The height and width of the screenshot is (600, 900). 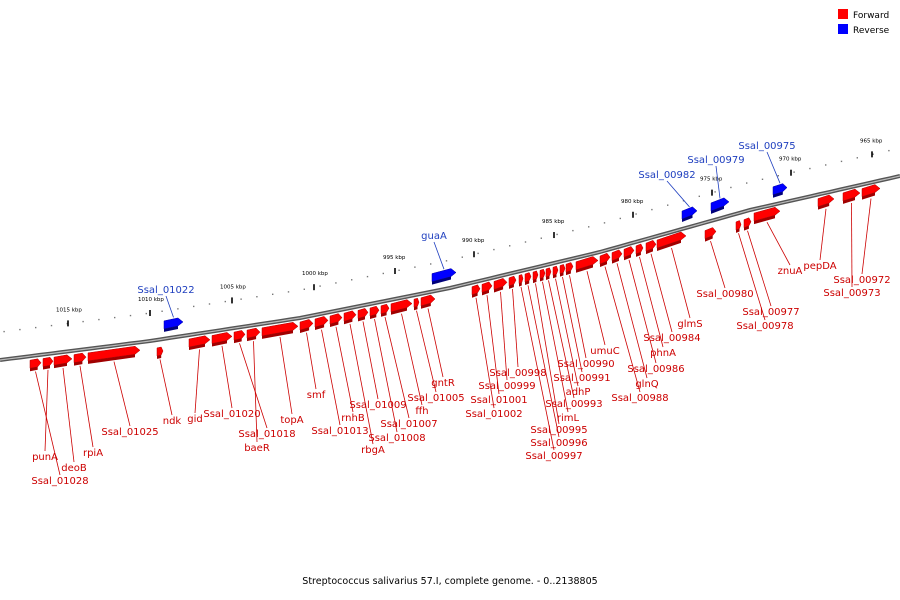 What do you see at coordinates (573, 404) in the screenshot?
I see `gene-label-ssal-00993: Ssal_00993` at bounding box center [573, 404].